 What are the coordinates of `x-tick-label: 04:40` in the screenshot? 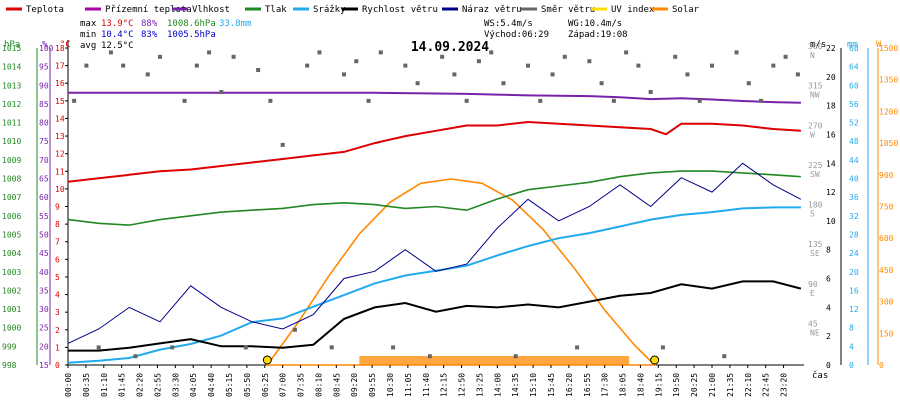 It's located at (211, 385).